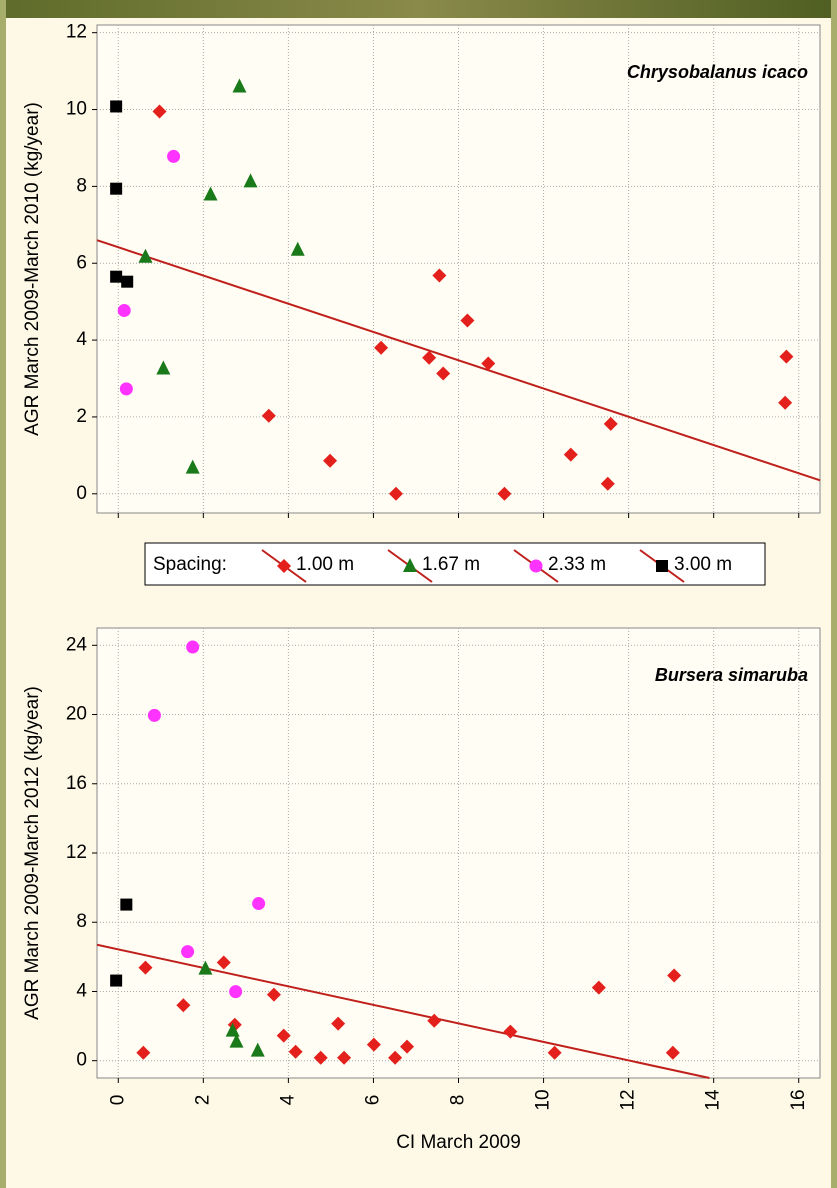  I want to click on y-axis-label: AGR March 2009-March 2010 (kg/year), so click(32, 269).